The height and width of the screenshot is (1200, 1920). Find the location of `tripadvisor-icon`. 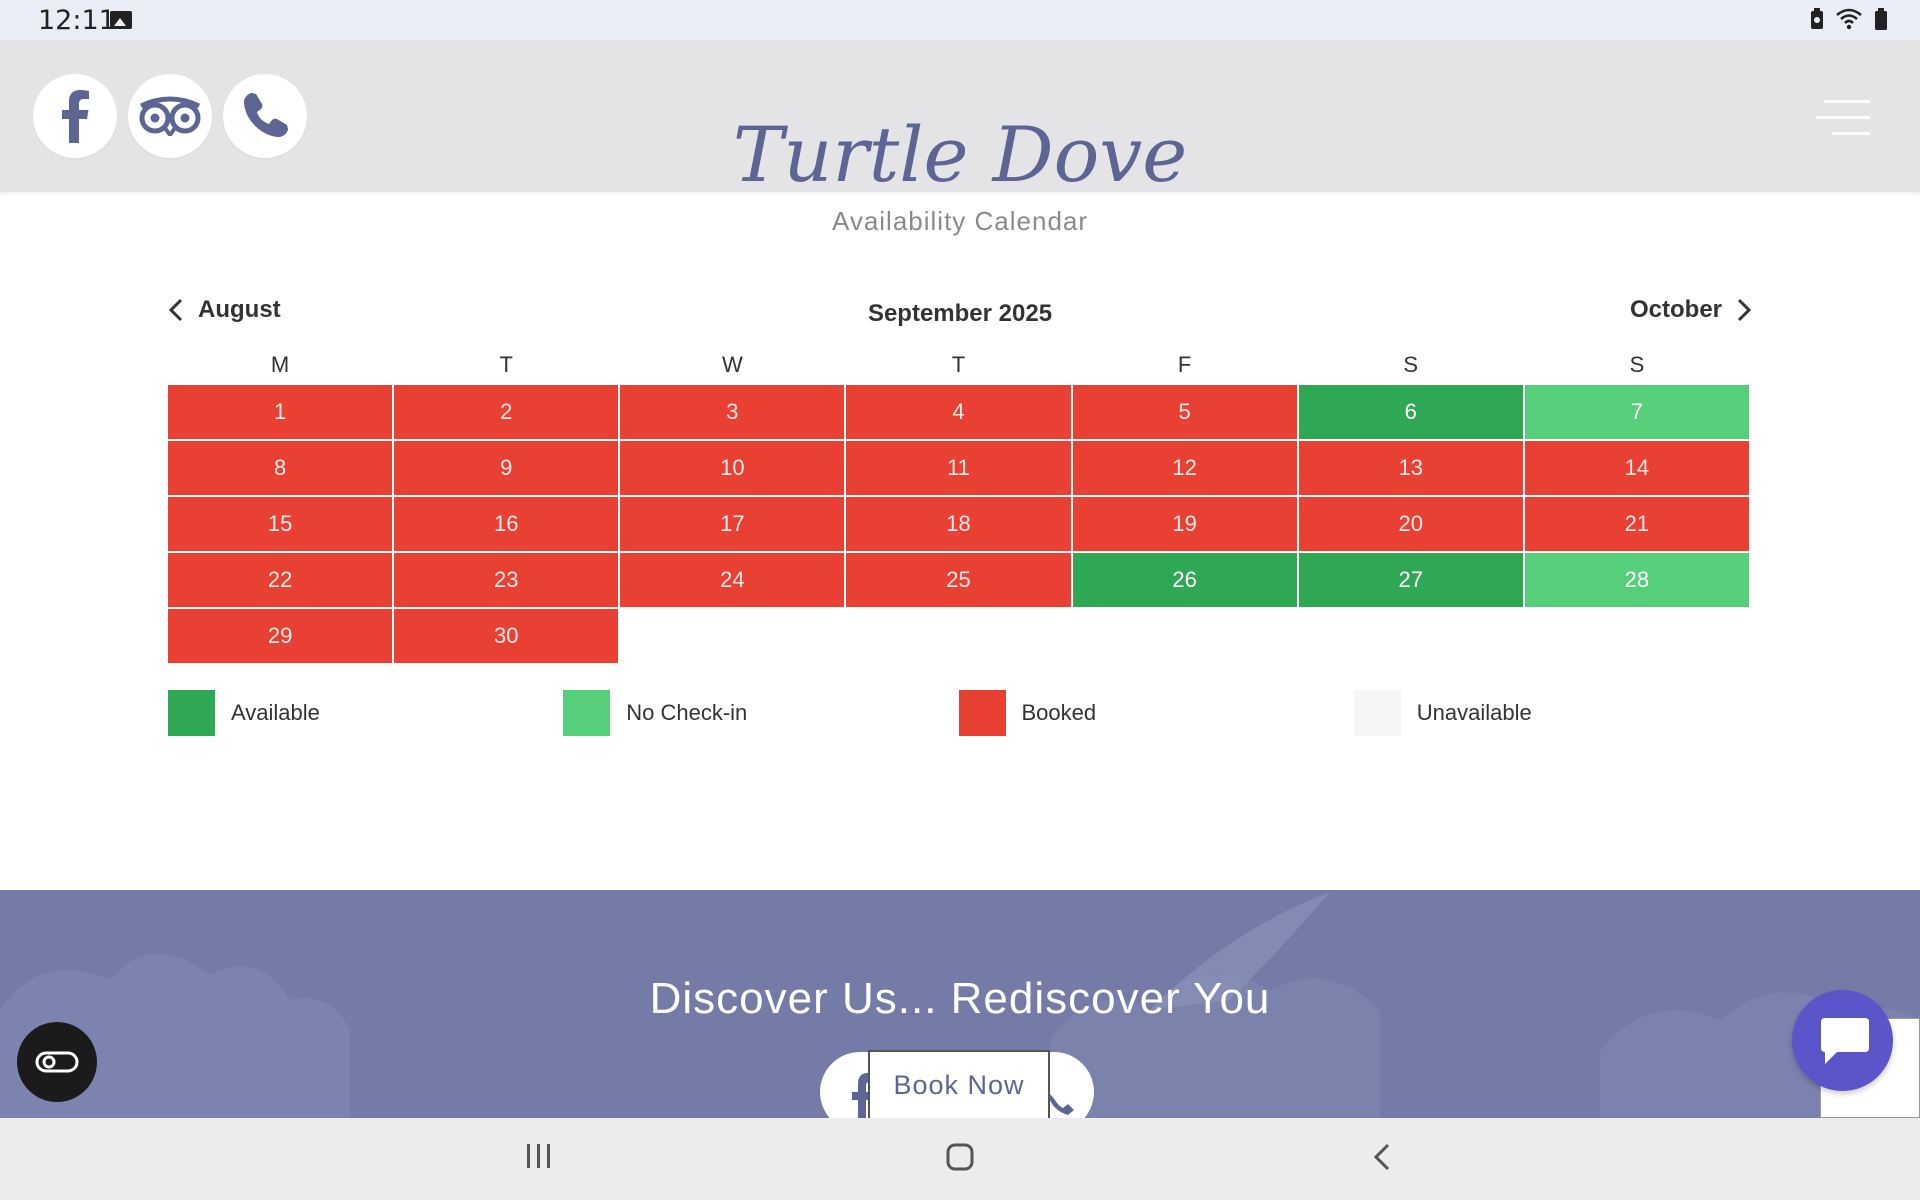

tripadvisor-icon is located at coordinates (170, 116).